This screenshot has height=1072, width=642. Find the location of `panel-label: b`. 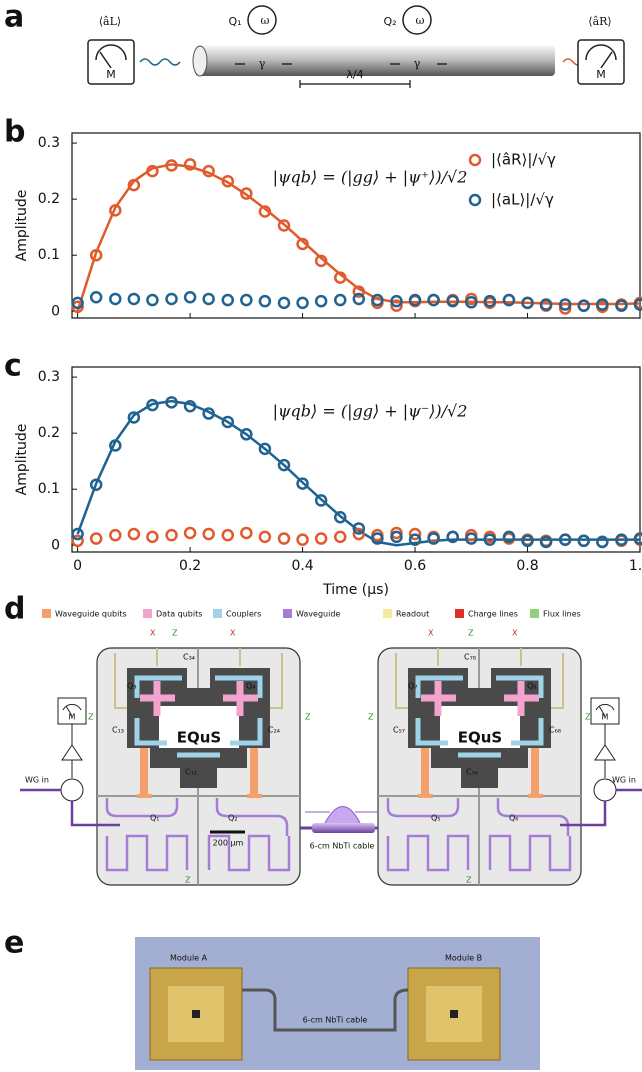

panel-label: b is located at coordinates (14, 132).